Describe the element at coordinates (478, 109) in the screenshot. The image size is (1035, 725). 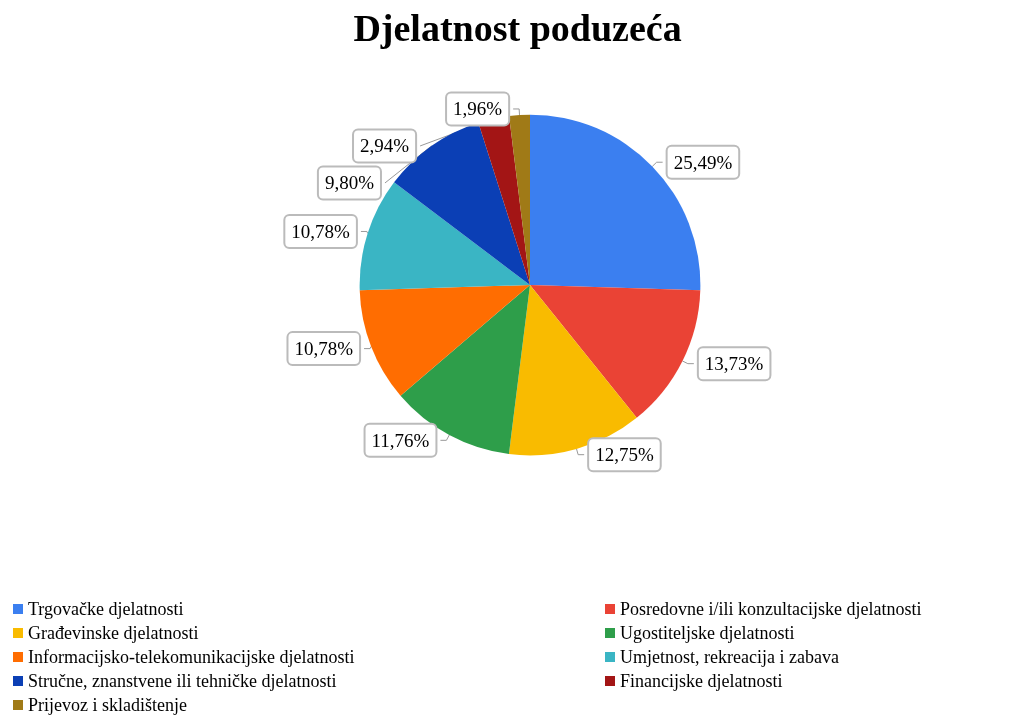
I see `data-label: 1,96%` at that location.